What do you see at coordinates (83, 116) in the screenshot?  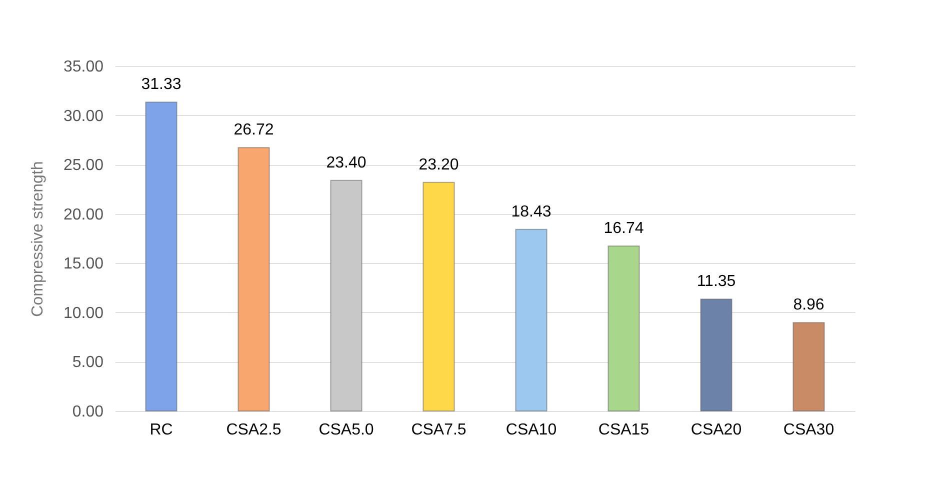 I see `y-tick-label: 30.00` at bounding box center [83, 116].